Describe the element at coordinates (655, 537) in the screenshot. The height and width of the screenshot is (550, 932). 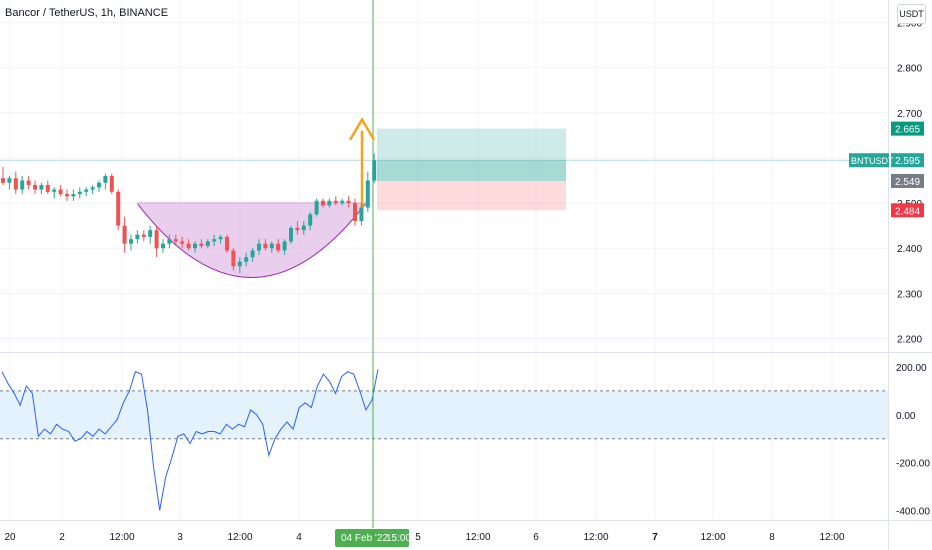
I see `time-tick-label: 7` at that location.